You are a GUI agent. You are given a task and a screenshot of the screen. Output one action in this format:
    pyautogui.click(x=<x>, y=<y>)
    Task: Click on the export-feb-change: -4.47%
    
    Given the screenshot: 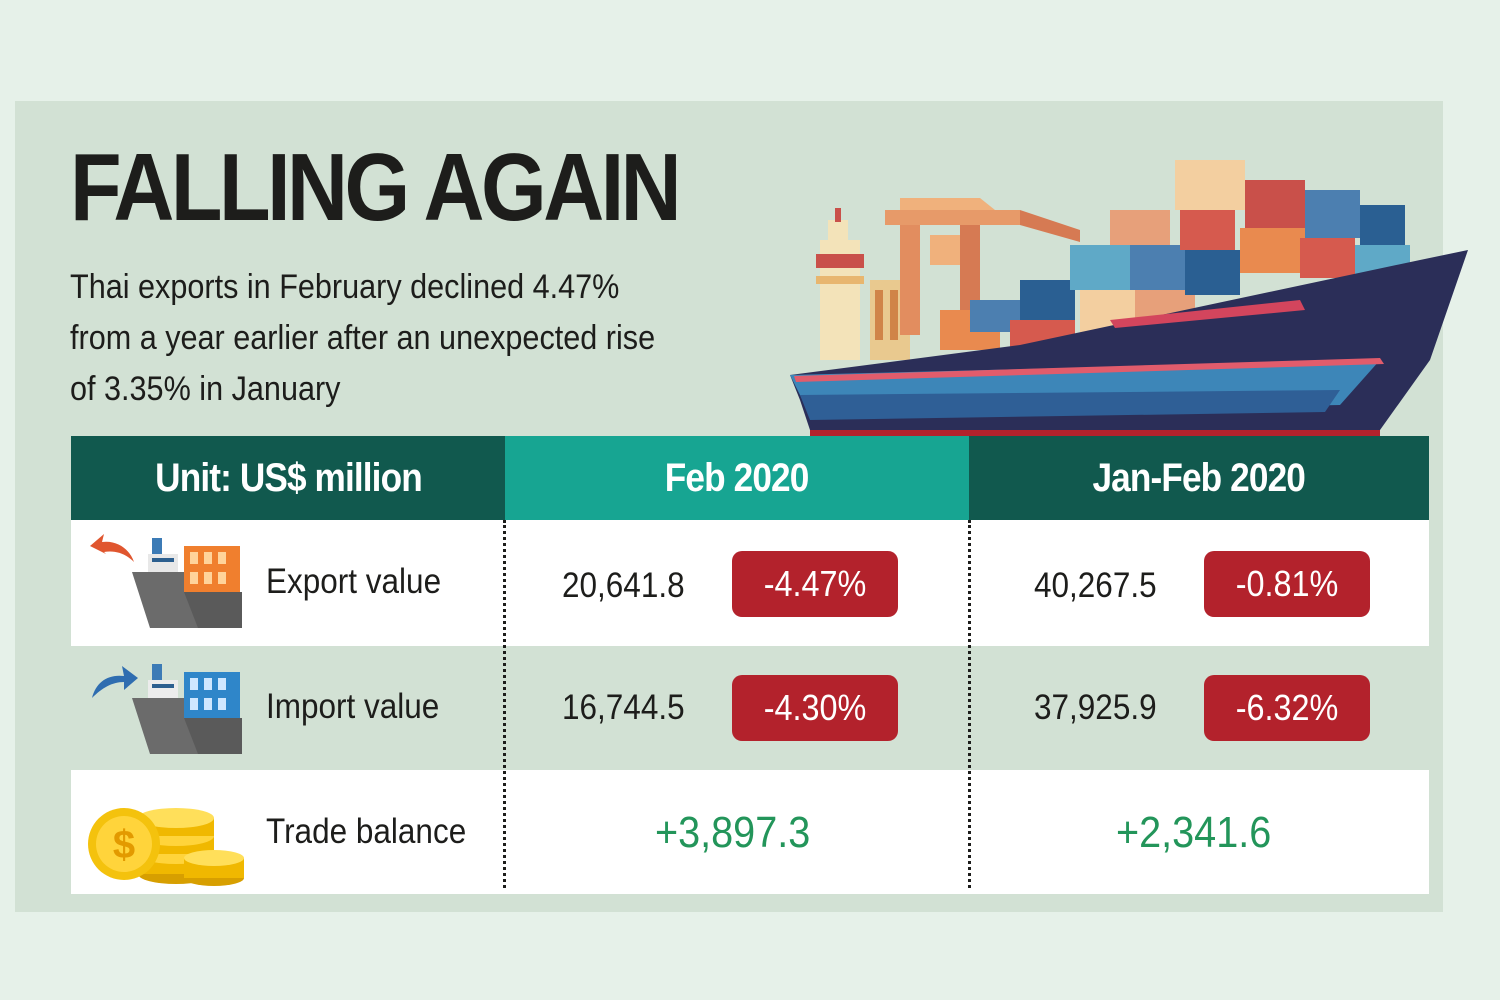 What is the action you would take?
    pyautogui.click(x=815, y=583)
    